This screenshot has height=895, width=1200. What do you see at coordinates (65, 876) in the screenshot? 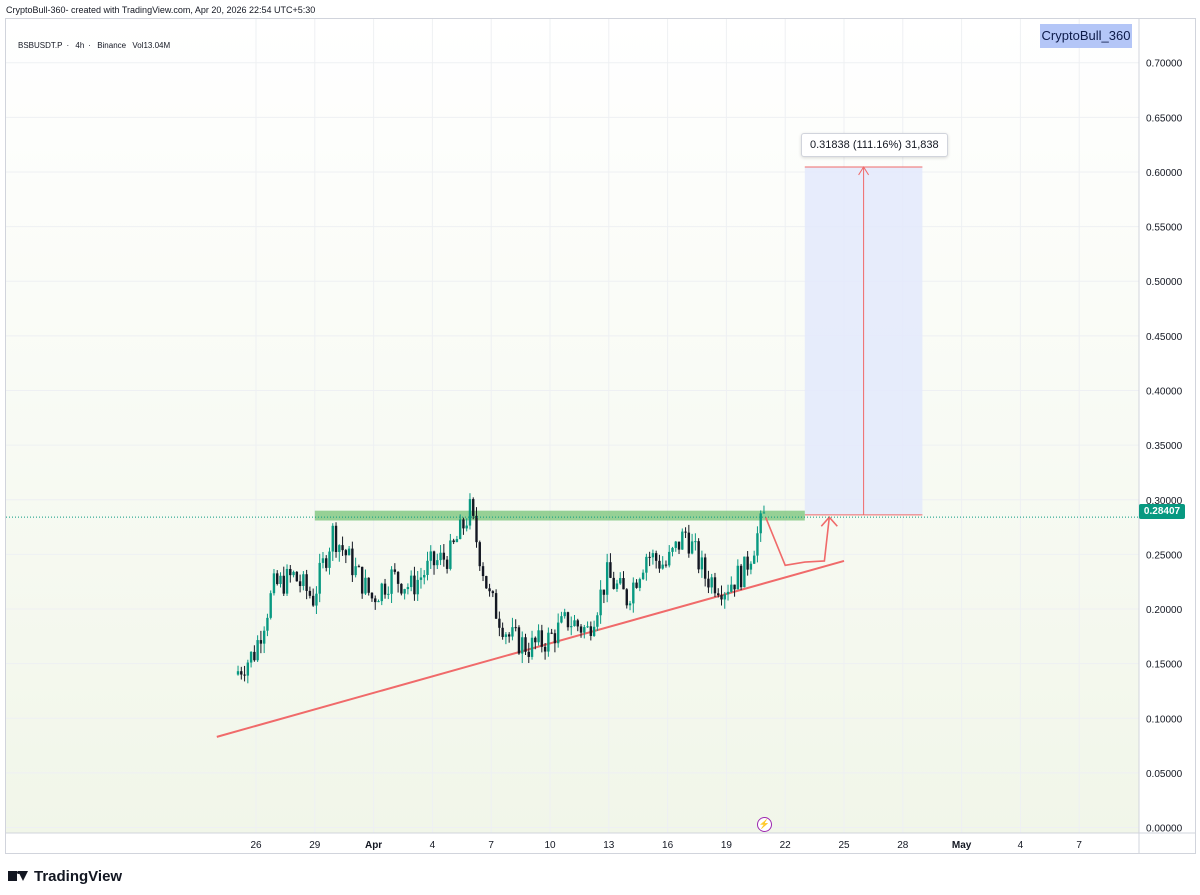
I see `footer-branding: TradingView` at bounding box center [65, 876].